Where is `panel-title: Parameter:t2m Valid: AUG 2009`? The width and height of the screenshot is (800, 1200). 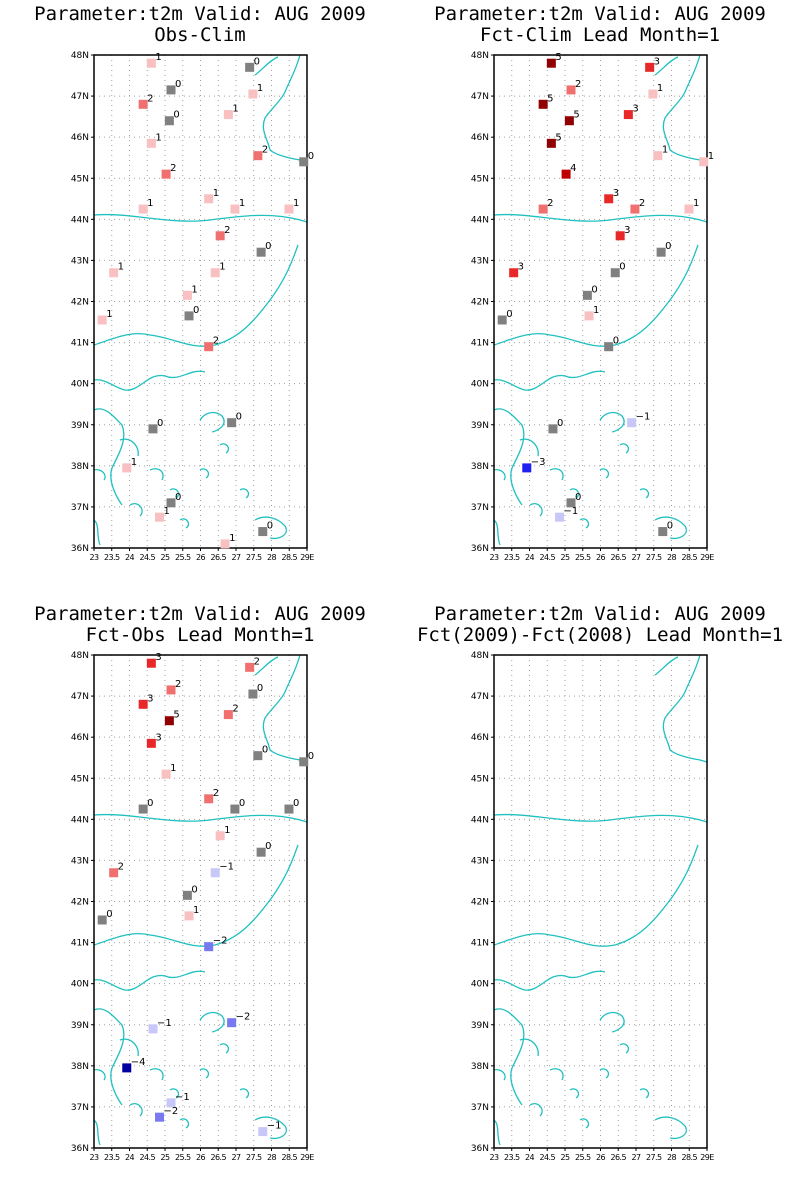
panel-title: Parameter:t2m Valid: AUG 2009 is located at coordinates (600, 14).